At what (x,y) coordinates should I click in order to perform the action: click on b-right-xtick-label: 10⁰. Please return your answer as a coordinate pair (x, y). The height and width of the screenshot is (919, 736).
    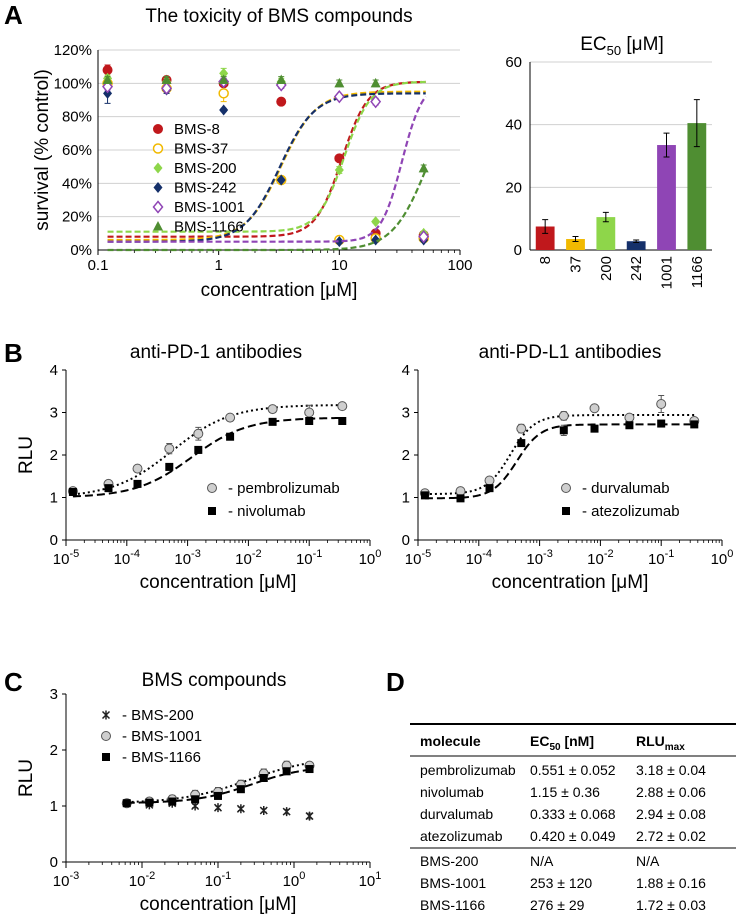
    Looking at the image, I should click on (722, 558).